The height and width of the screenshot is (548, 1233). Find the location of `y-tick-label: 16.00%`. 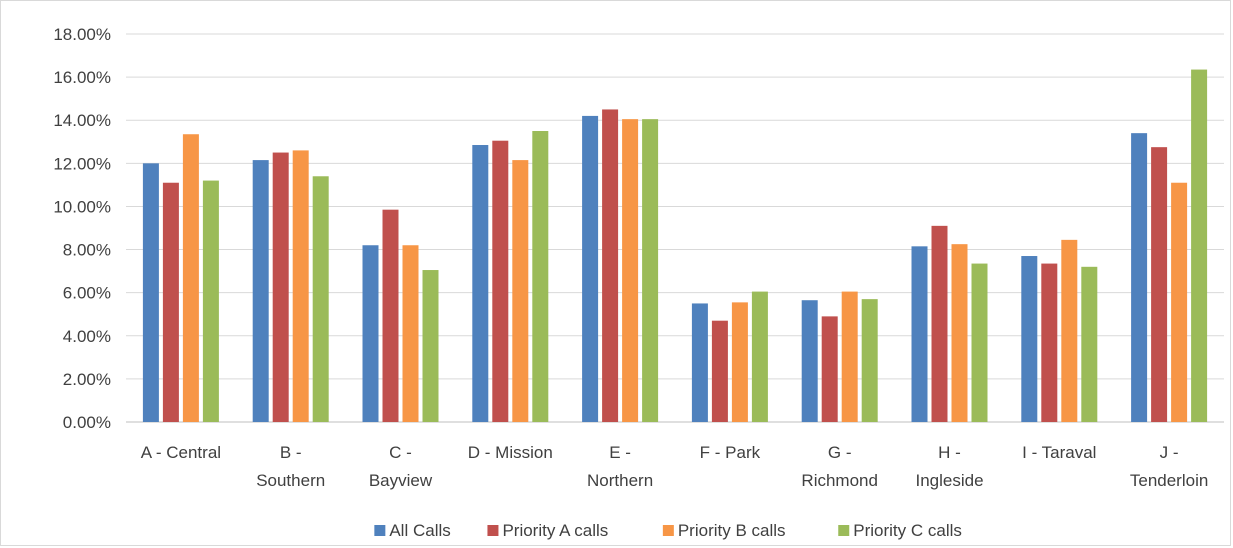

y-tick-label: 16.00% is located at coordinates (82, 77).